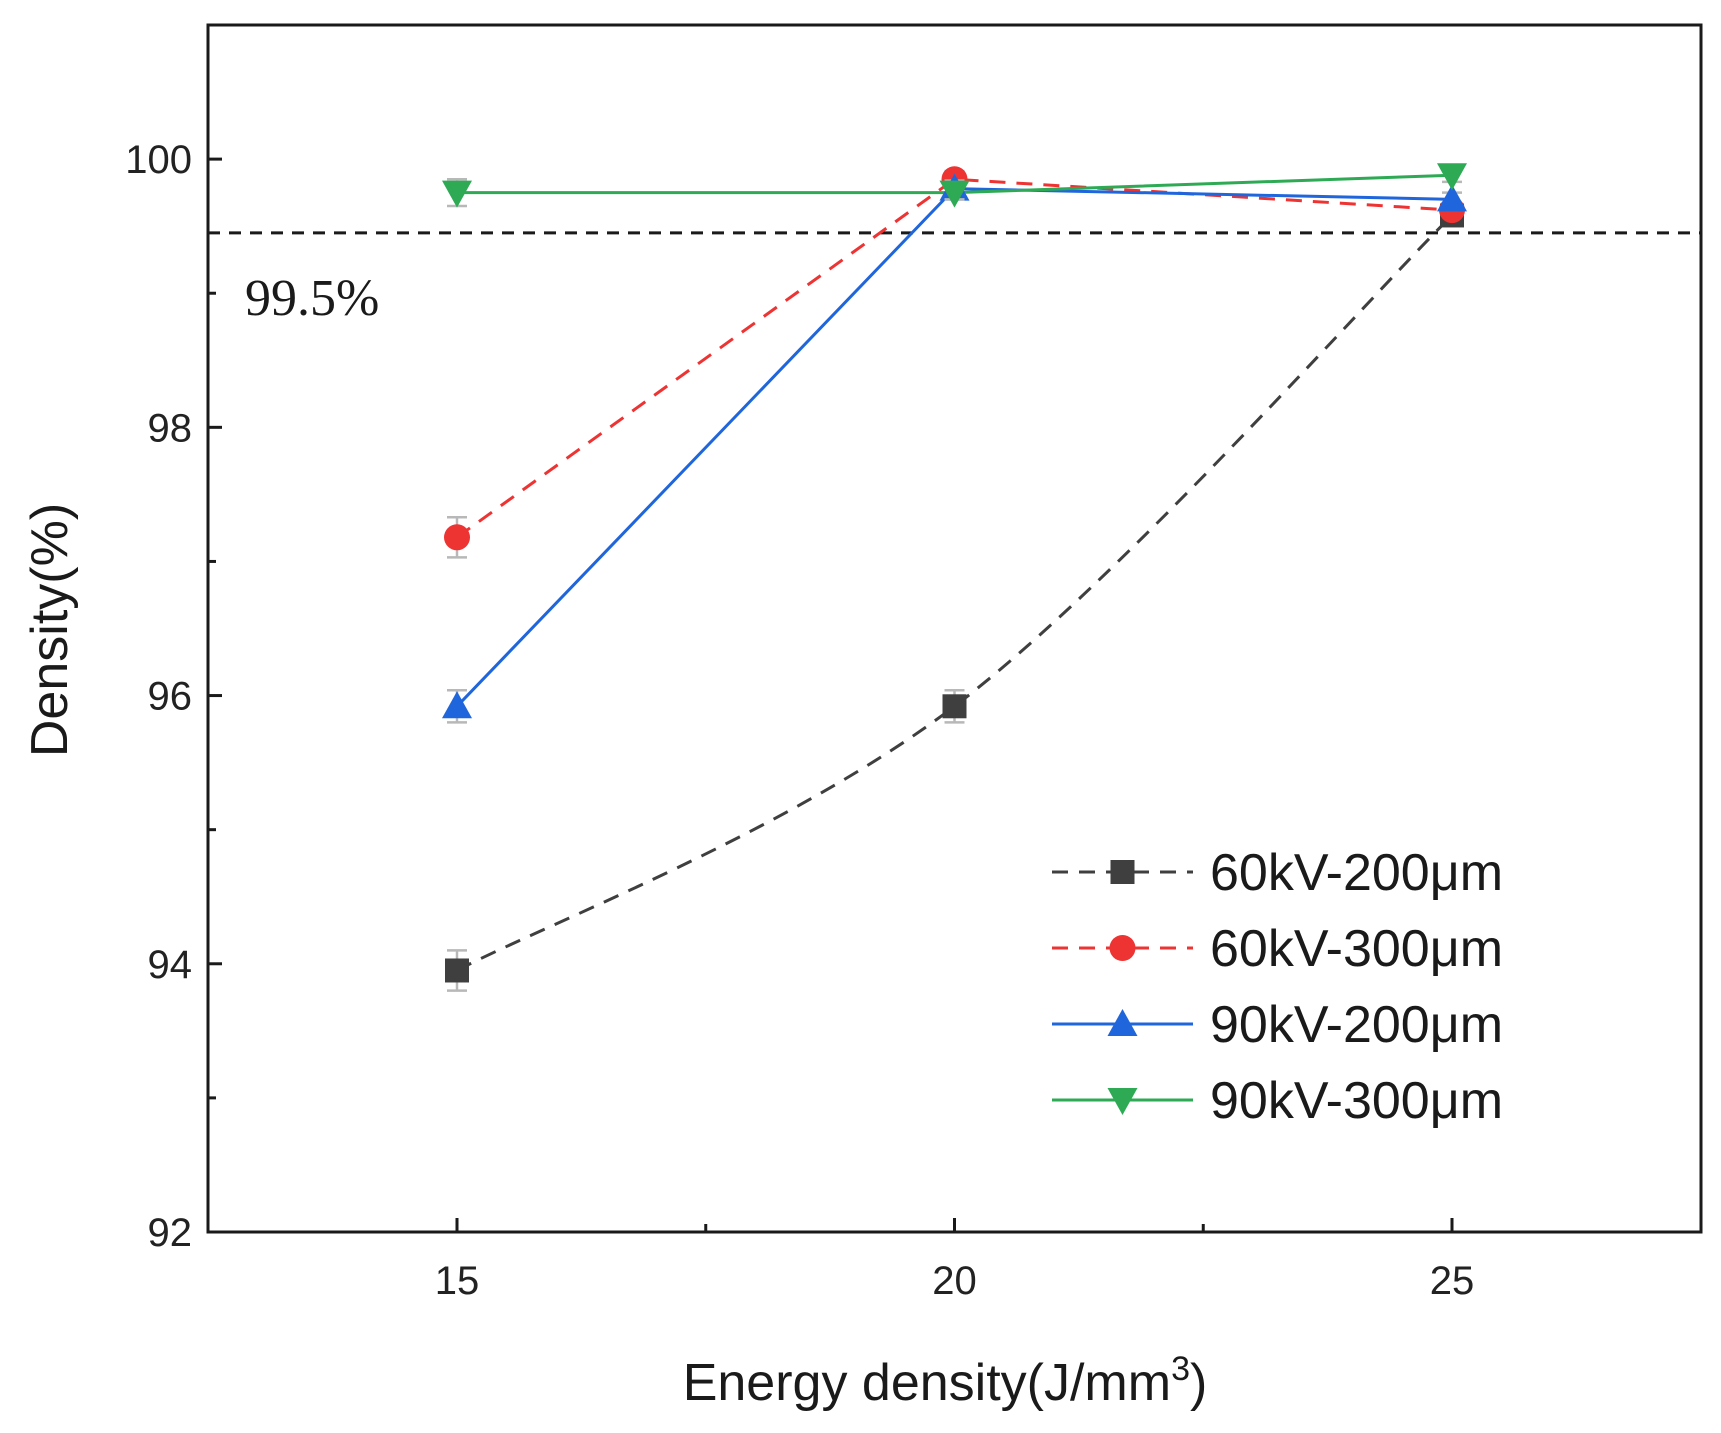  Describe the element at coordinates (312, 298) in the screenshot. I see `reference-line-label: 99.5%` at that location.